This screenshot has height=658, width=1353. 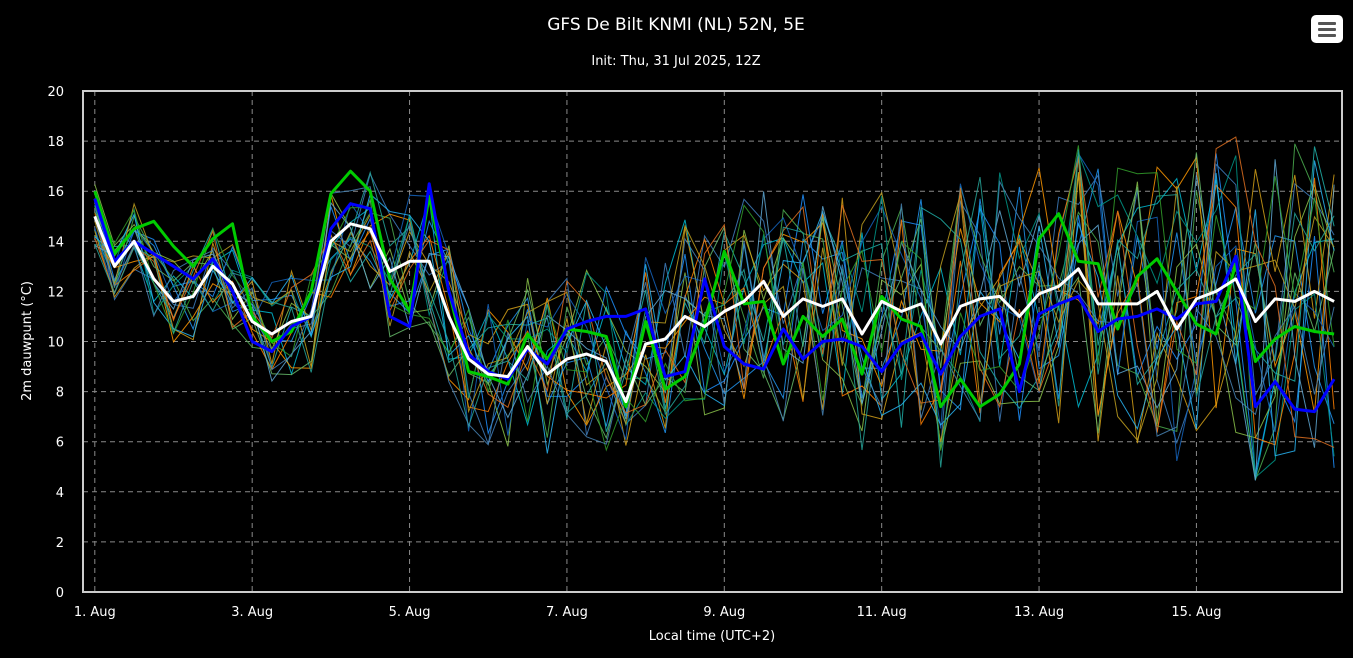 I want to click on y-tick-label: 2, so click(x=60, y=543).